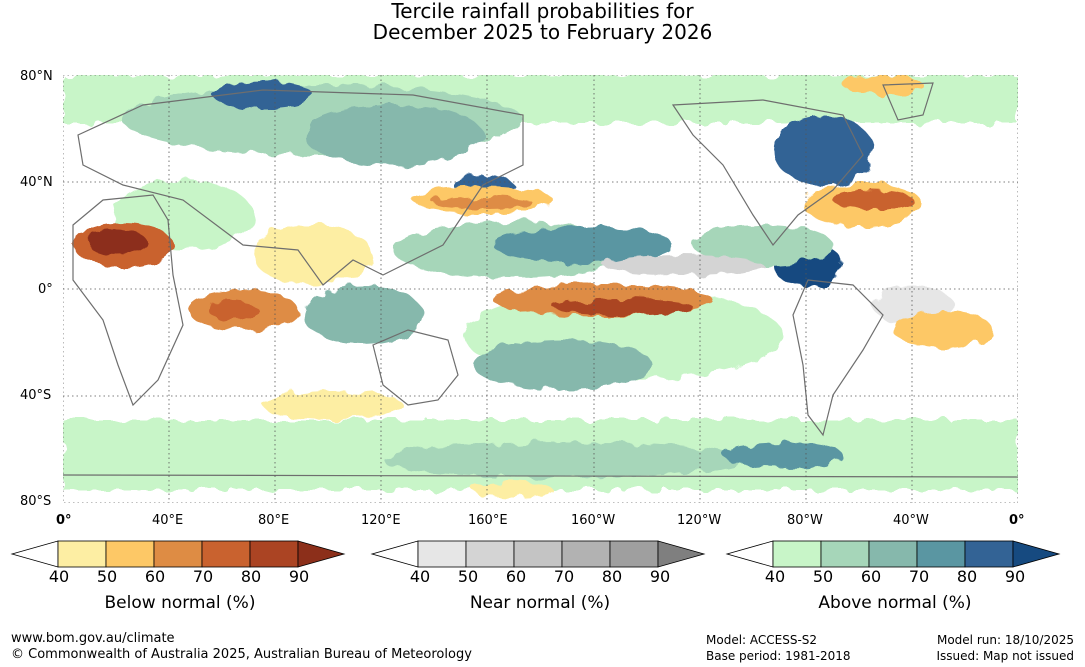 This screenshot has width=1085, height=667. Describe the element at coordinates (542, 32) in the screenshot. I see `map-title-line2: December 2025 to February 2026` at that location.